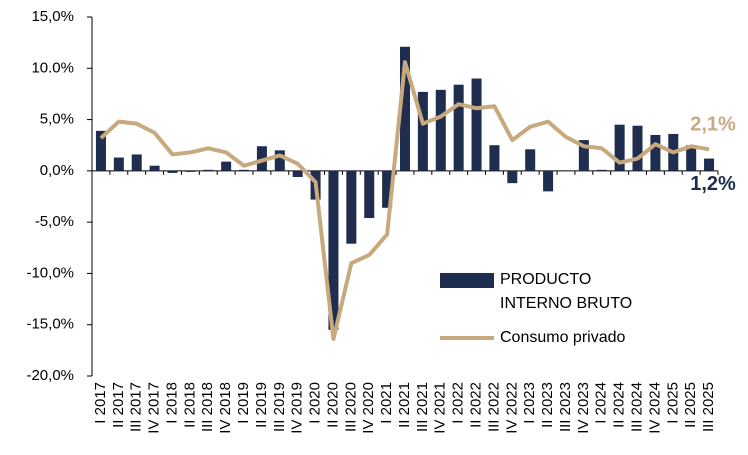 Image resolution: width=748 pixels, height=455 pixels. I want to click on y-tick-label: 10.0%, so click(52, 67).